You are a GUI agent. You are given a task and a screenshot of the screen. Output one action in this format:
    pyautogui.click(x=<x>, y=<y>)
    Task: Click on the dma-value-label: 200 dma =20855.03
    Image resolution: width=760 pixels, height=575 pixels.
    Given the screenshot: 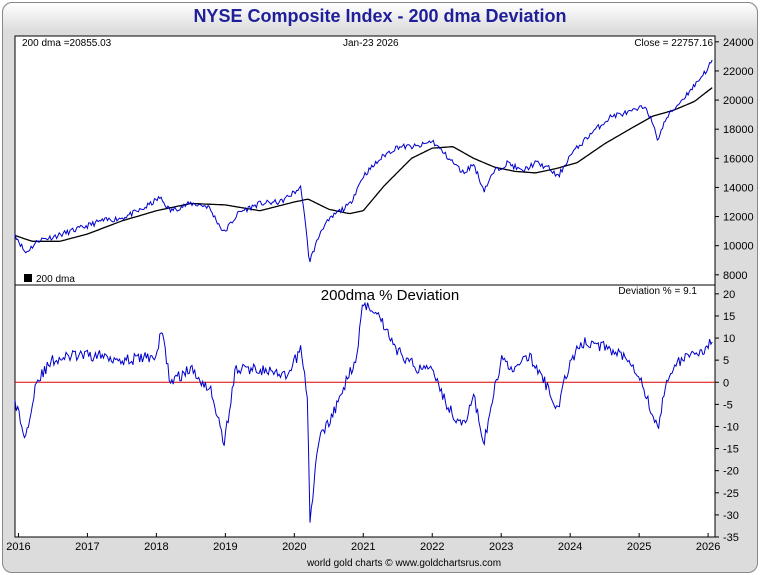 What is the action you would take?
    pyautogui.click(x=67, y=43)
    